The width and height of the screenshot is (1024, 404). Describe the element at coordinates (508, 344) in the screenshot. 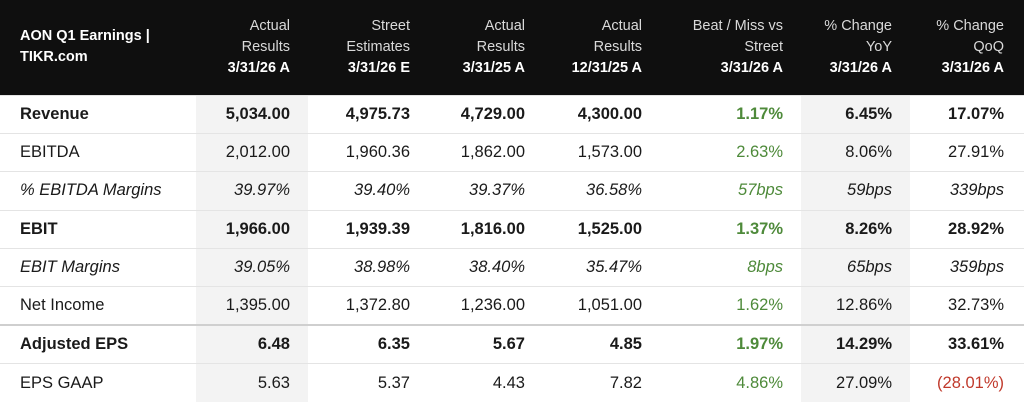

I see `cell-actual-q1-25: 5.67` at that location.